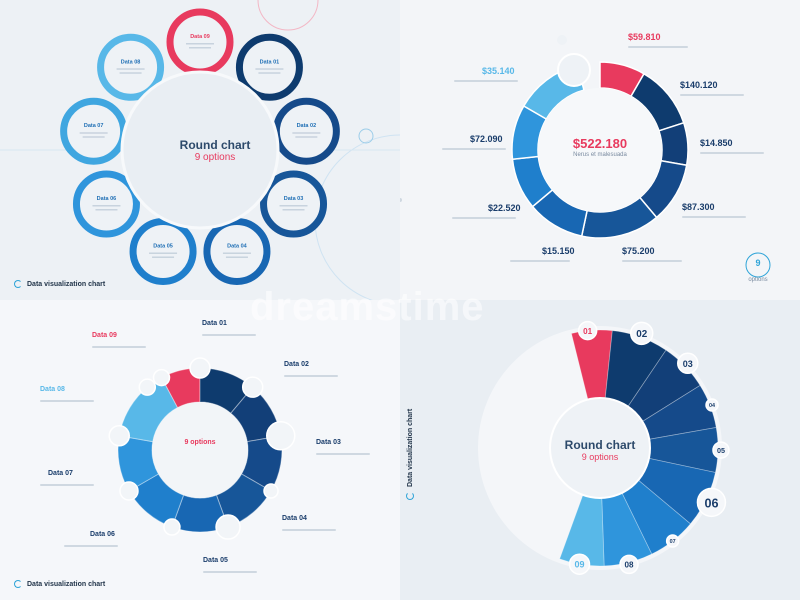 The width and height of the screenshot is (800, 600). I want to click on number-label: 03, so click(688, 364).